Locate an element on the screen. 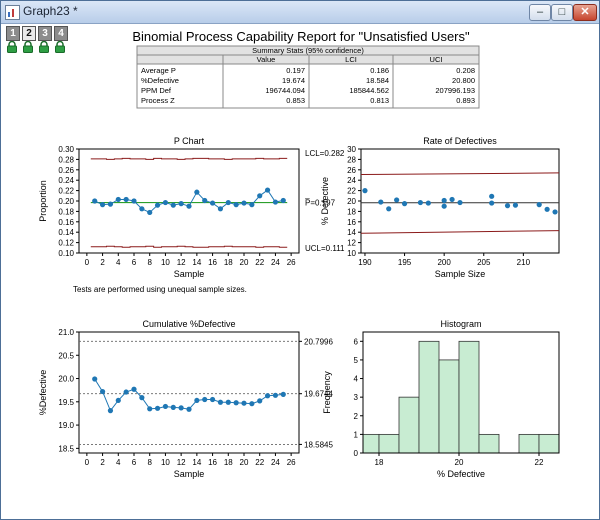  table-cell: 196744.094 is located at coordinates (285, 90).